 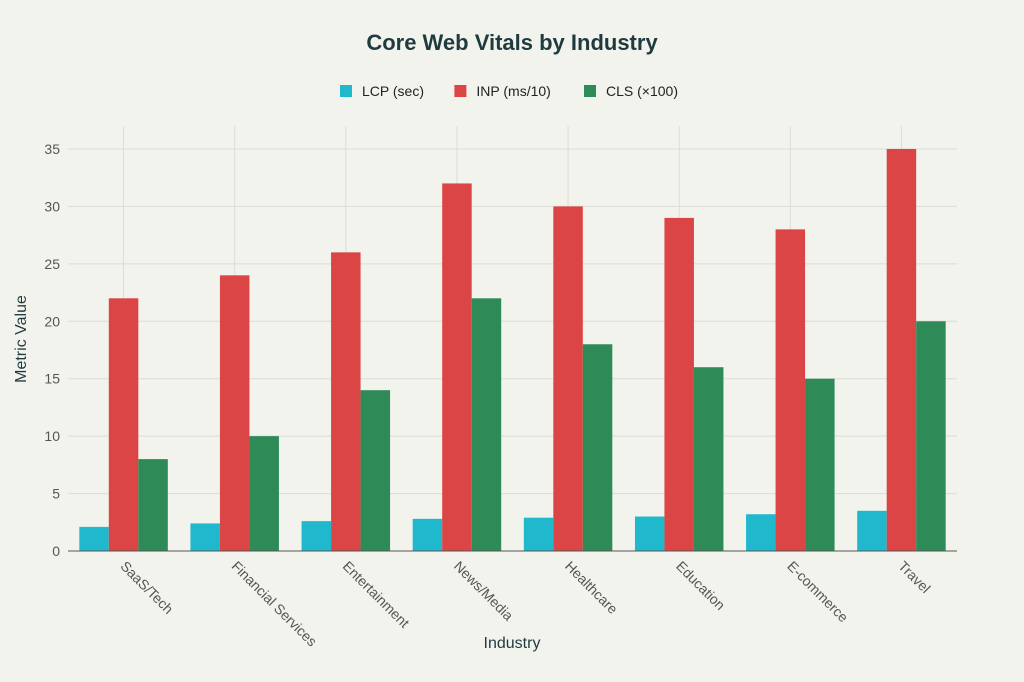 I want to click on chart-title: Core Web Vitals by Industry, so click(x=512, y=42).